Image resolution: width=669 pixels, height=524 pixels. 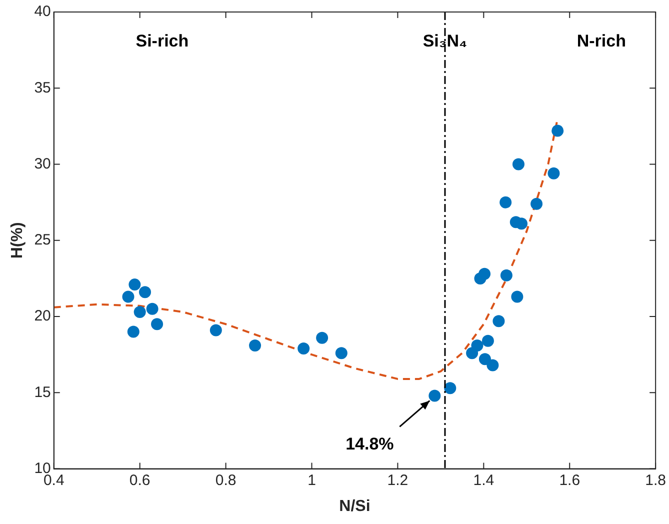 I want to click on annotation: 14.8%, so click(x=370, y=444).